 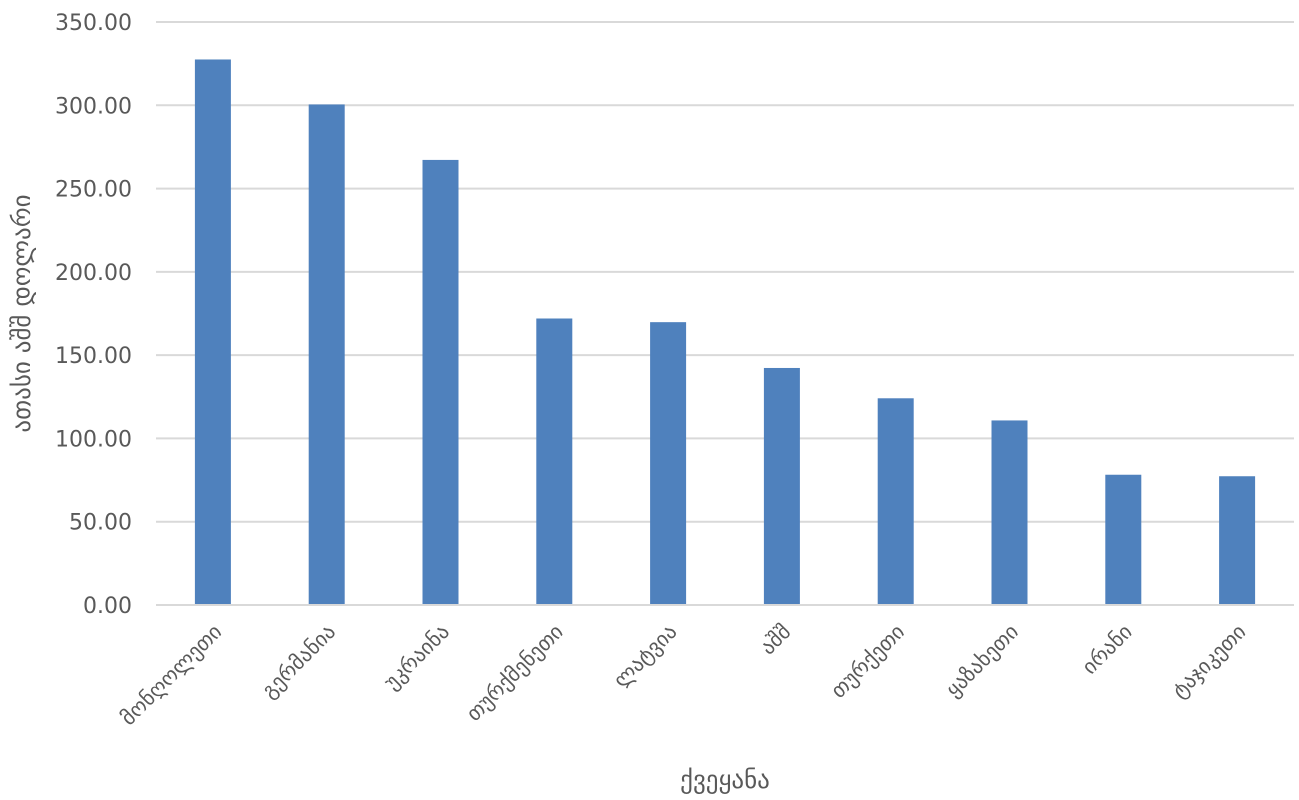 What do you see at coordinates (21, 313) in the screenshot?
I see `y-axis-title: ათასი აშშ დოლარი` at bounding box center [21, 313].